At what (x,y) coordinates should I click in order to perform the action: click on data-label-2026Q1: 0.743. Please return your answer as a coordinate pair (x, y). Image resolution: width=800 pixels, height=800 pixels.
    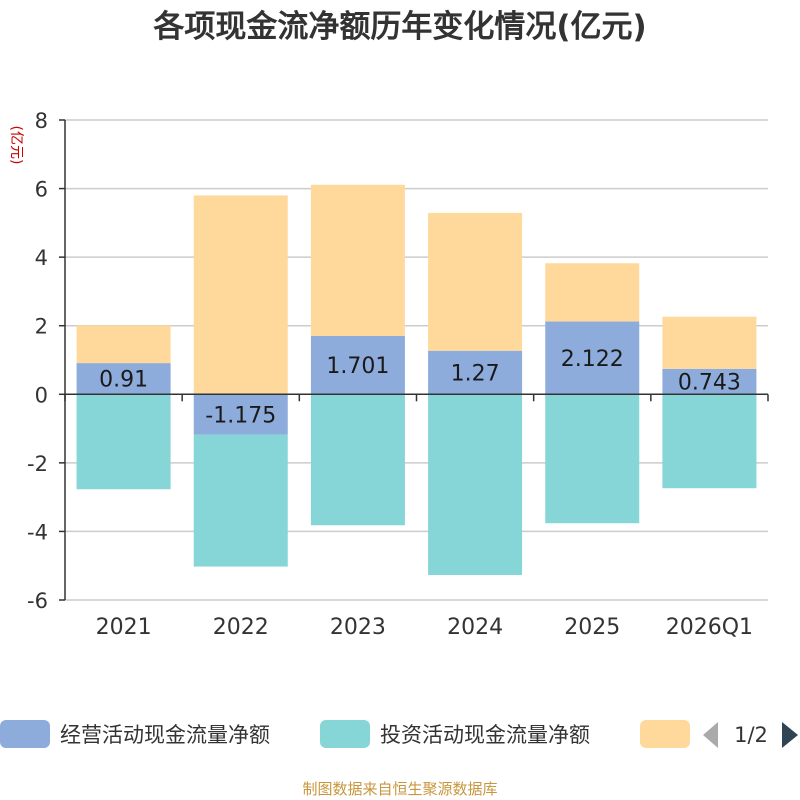
    Looking at the image, I should click on (709, 383).